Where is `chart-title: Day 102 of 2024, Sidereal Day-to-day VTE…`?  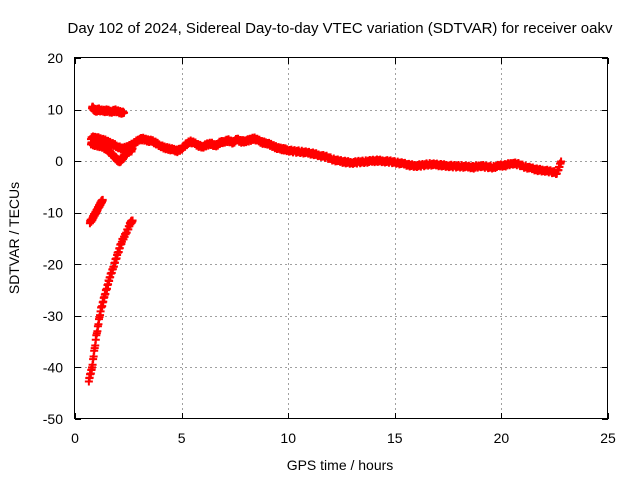
chart-title: Day 102 of 2024, Sidereal Day-to-day VTE… is located at coordinates (340, 28).